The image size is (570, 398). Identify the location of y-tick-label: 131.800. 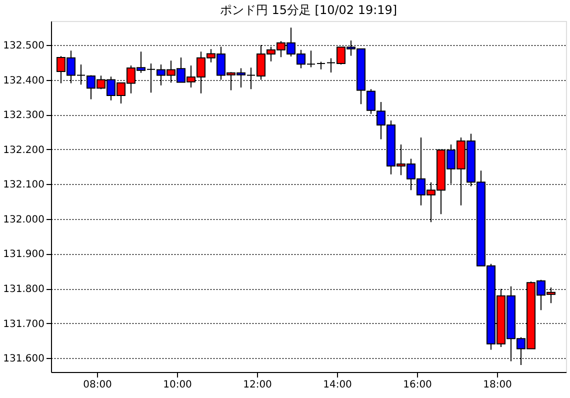
(23, 290).